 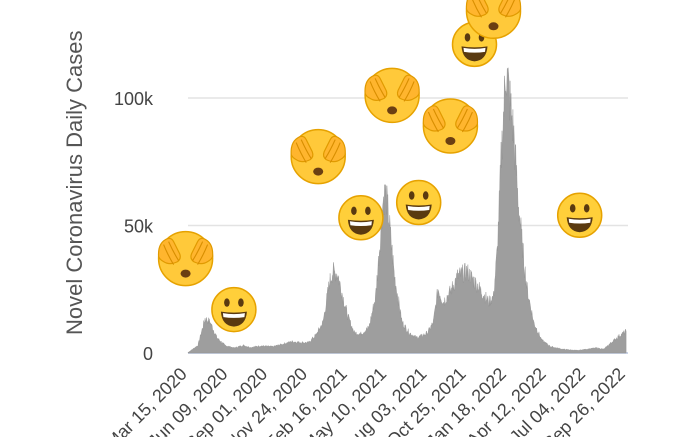 I want to click on y-tick-label: 50k, so click(x=139, y=227).